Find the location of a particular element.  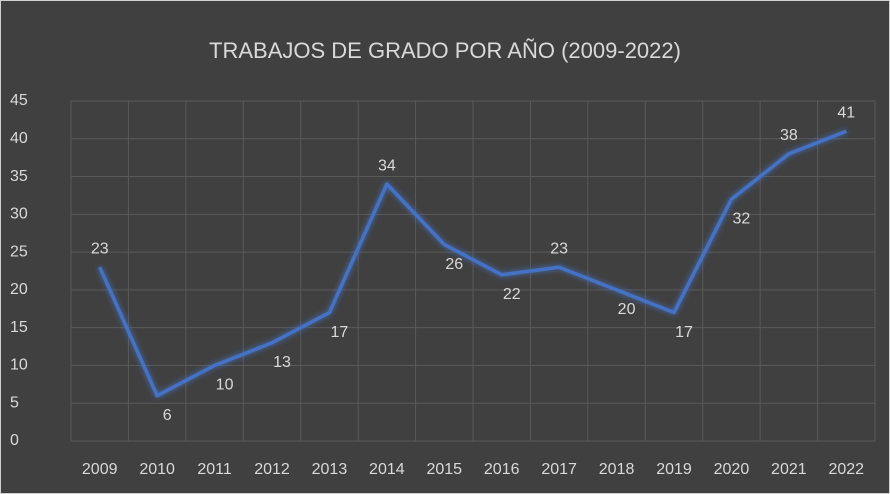

x-tick-label: 2010 is located at coordinates (157, 469).